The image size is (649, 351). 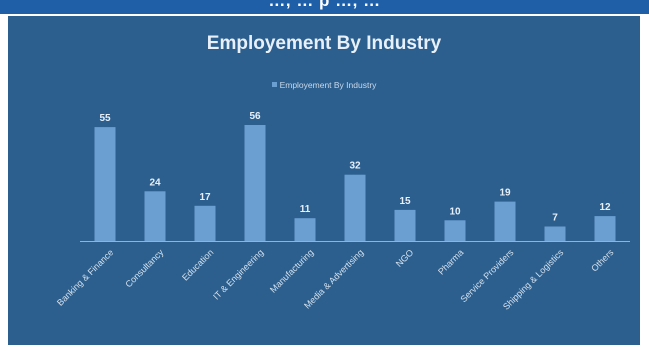 I want to click on data-label: 10, so click(x=455, y=211).